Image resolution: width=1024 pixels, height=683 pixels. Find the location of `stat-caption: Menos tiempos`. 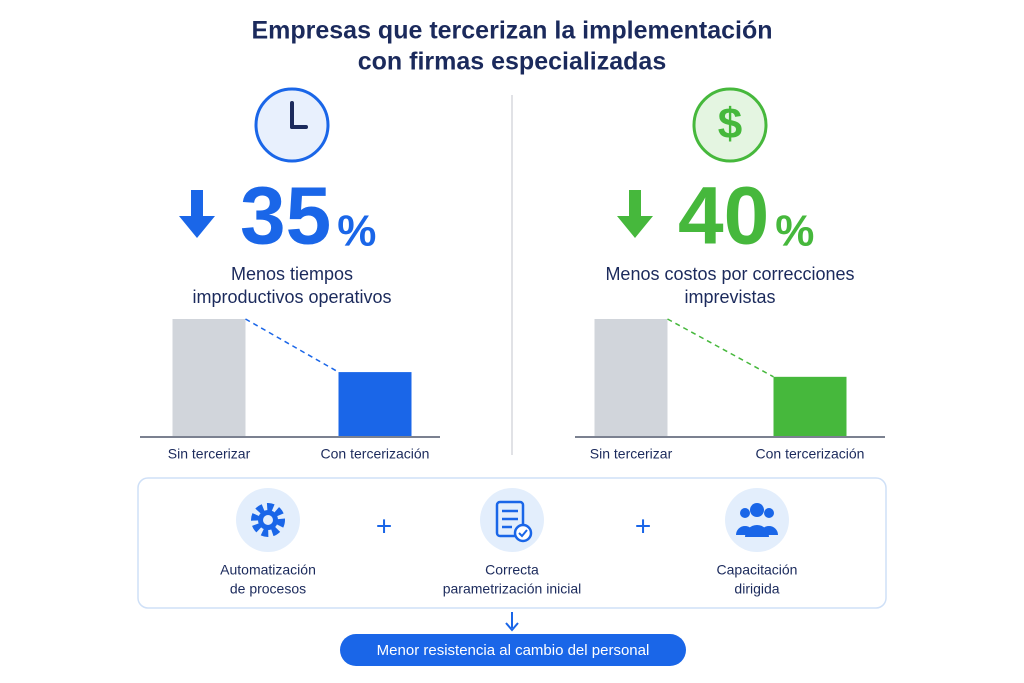

stat-caption: Menos tiempos is located at coordinates (292, 274).